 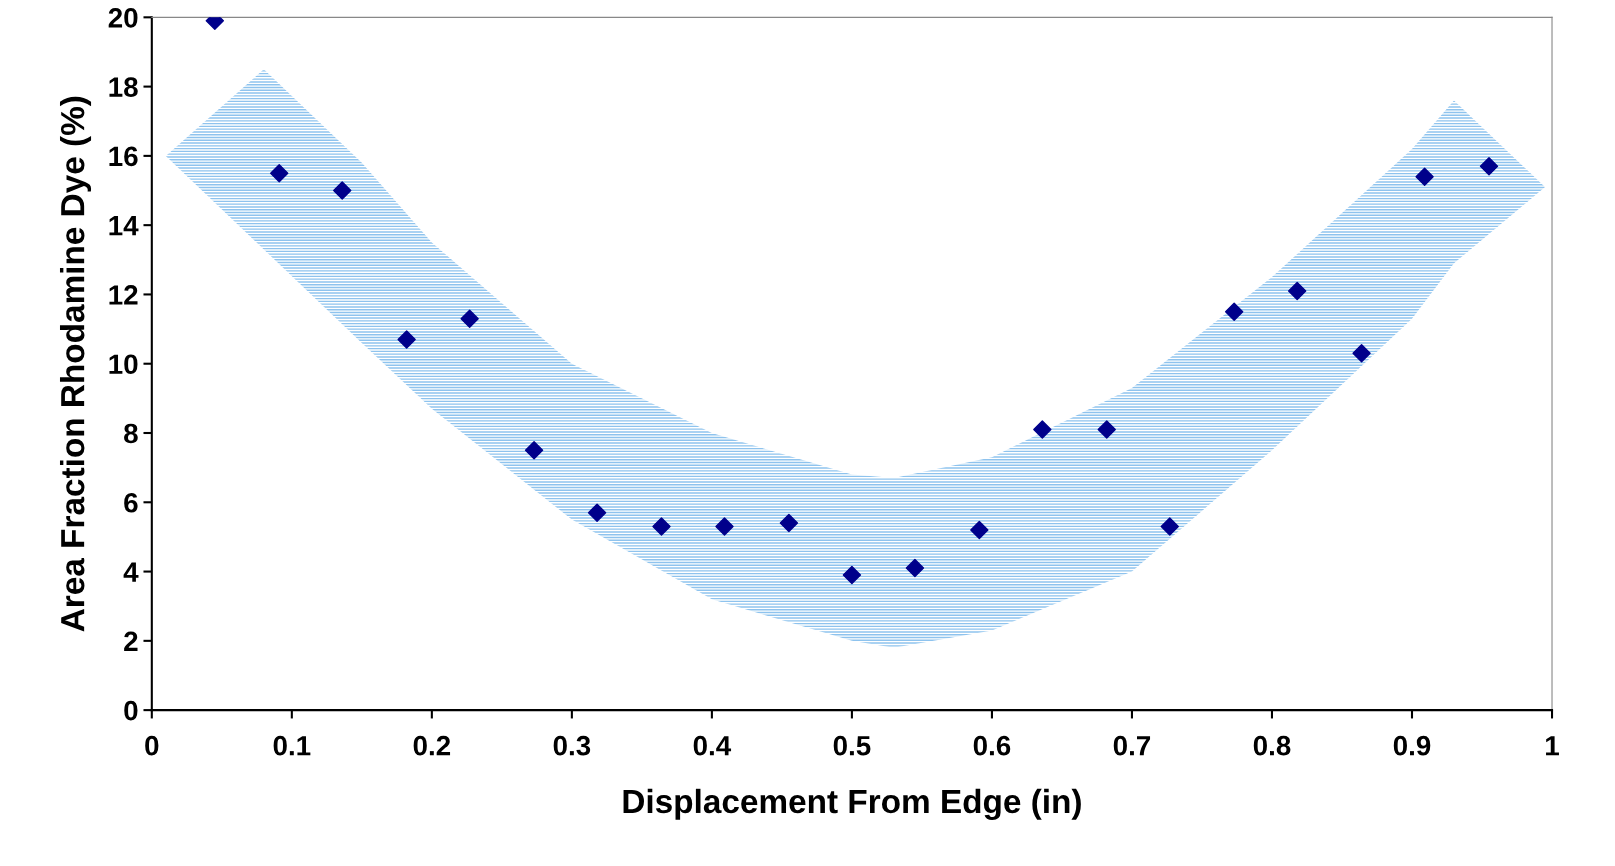 What do you see at coordinates (131, 433) in the screenshot?
I see `y-tick-label: 8` at bounding box center [131, 433].